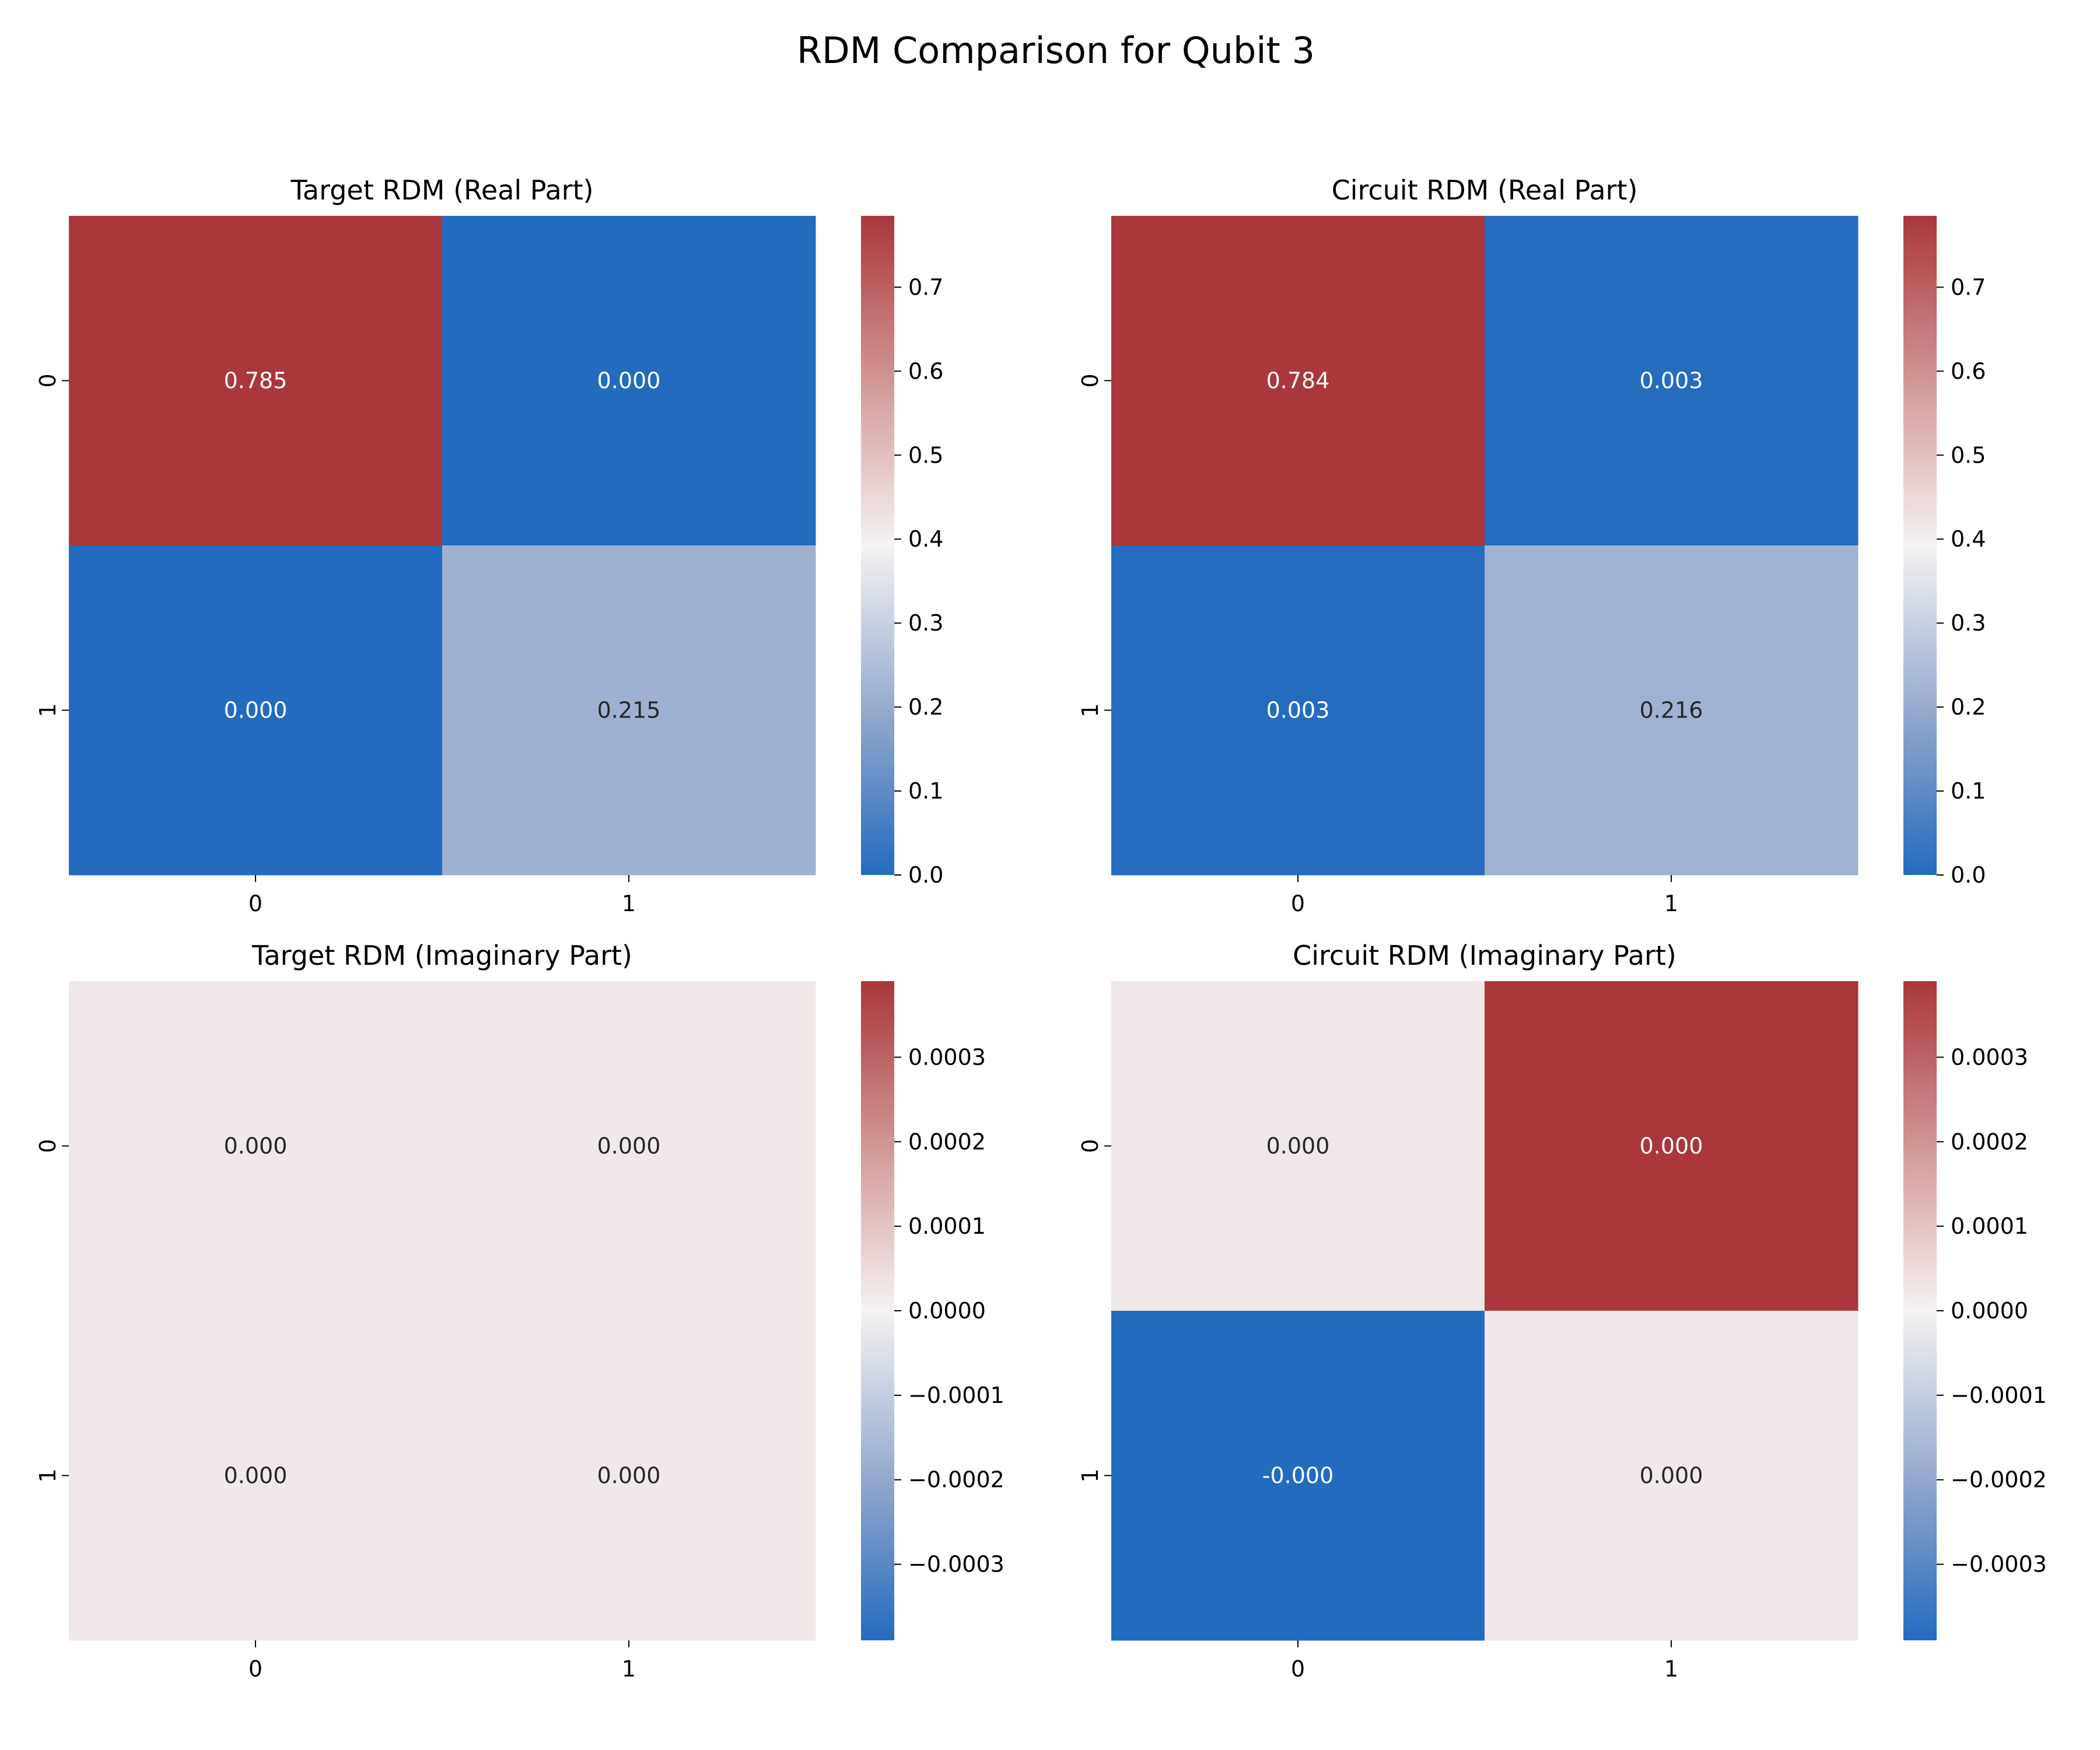 The height and width of the screenshot is (1750, 2100). I want to click on figure-title: RDM Comparison for Qubit 3, so click(1056, 50).